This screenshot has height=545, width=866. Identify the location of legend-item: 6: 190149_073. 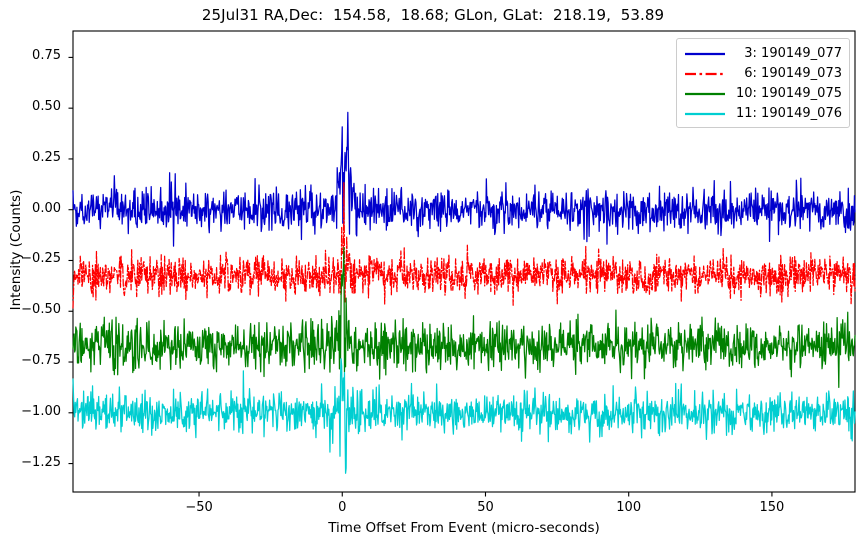
(763, 73).